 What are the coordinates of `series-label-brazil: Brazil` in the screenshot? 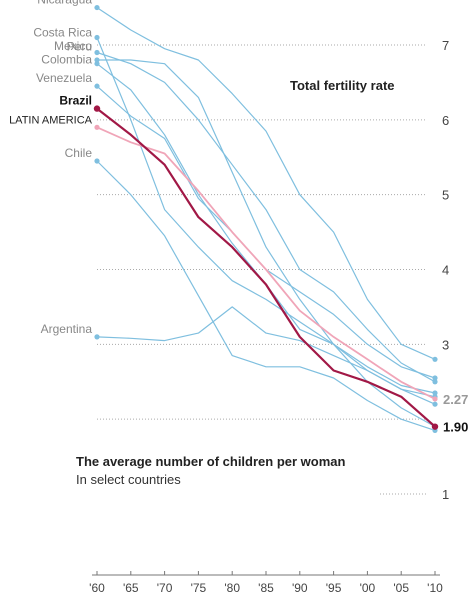 It's located at (75, 101).